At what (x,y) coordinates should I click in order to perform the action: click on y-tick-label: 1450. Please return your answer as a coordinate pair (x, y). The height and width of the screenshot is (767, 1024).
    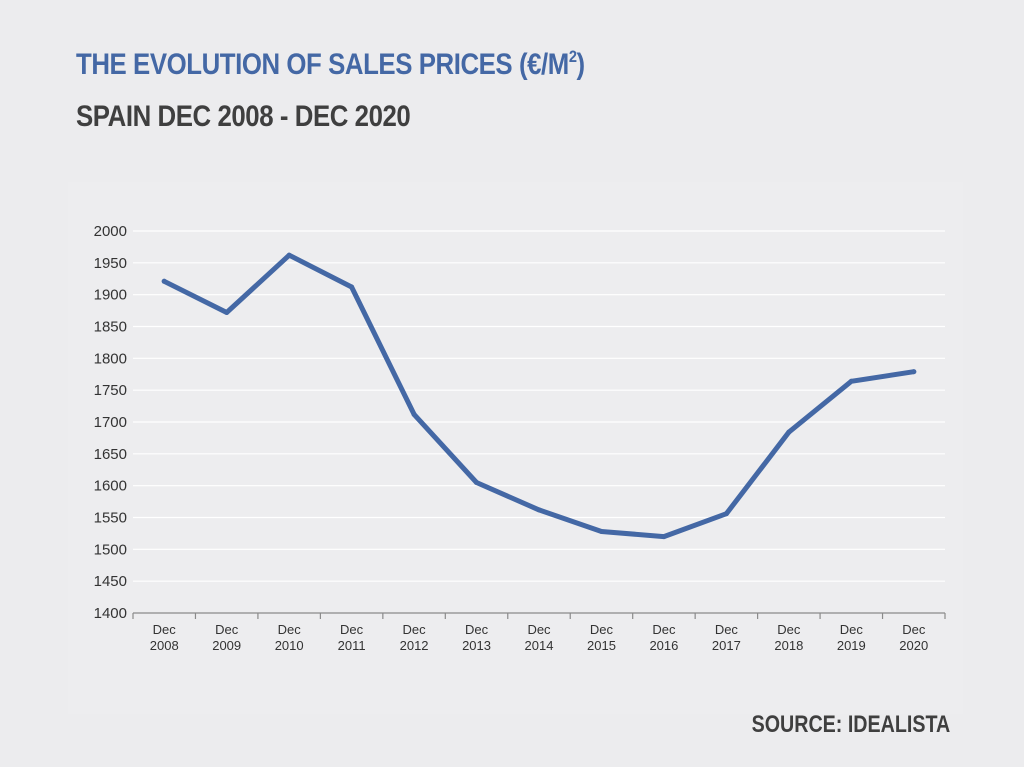
    Looking at the image, I should click on (110, 581).